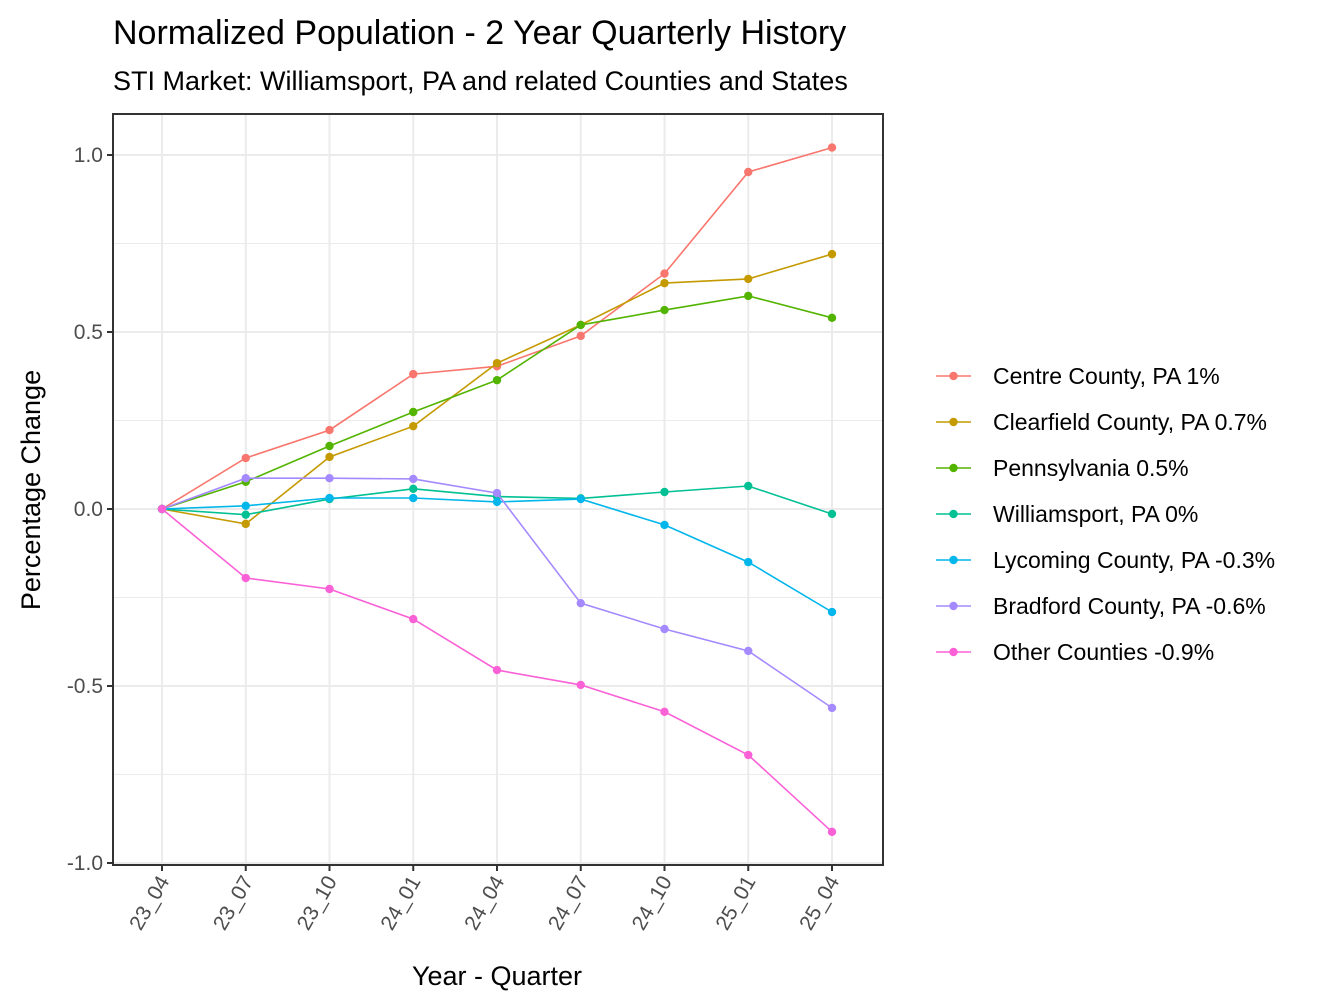 The image size is (1344, 1008). What do you see at coordinates (568, 903) in the screenshot?
I see `x-tick-label: 24_07` at bounding box center [568, 903].